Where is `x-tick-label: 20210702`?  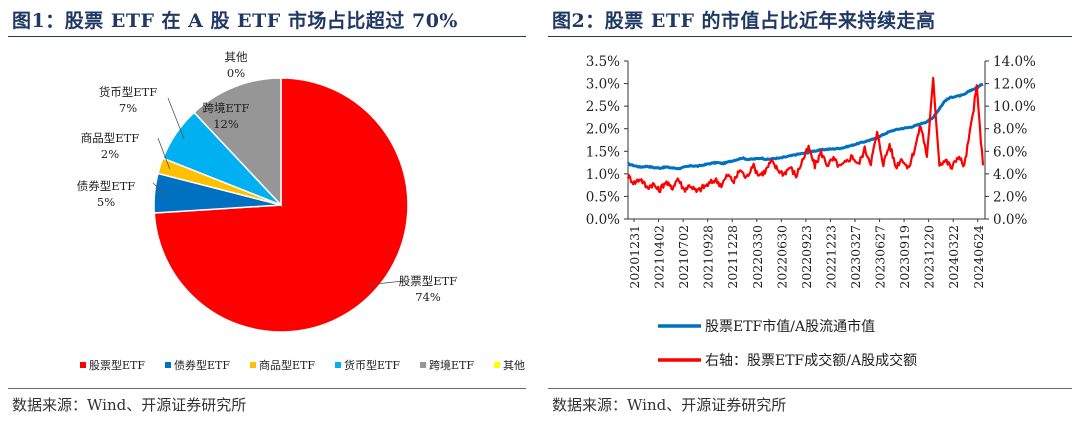
x-tick-label: 20210702 is located at coordinates (683, 257).